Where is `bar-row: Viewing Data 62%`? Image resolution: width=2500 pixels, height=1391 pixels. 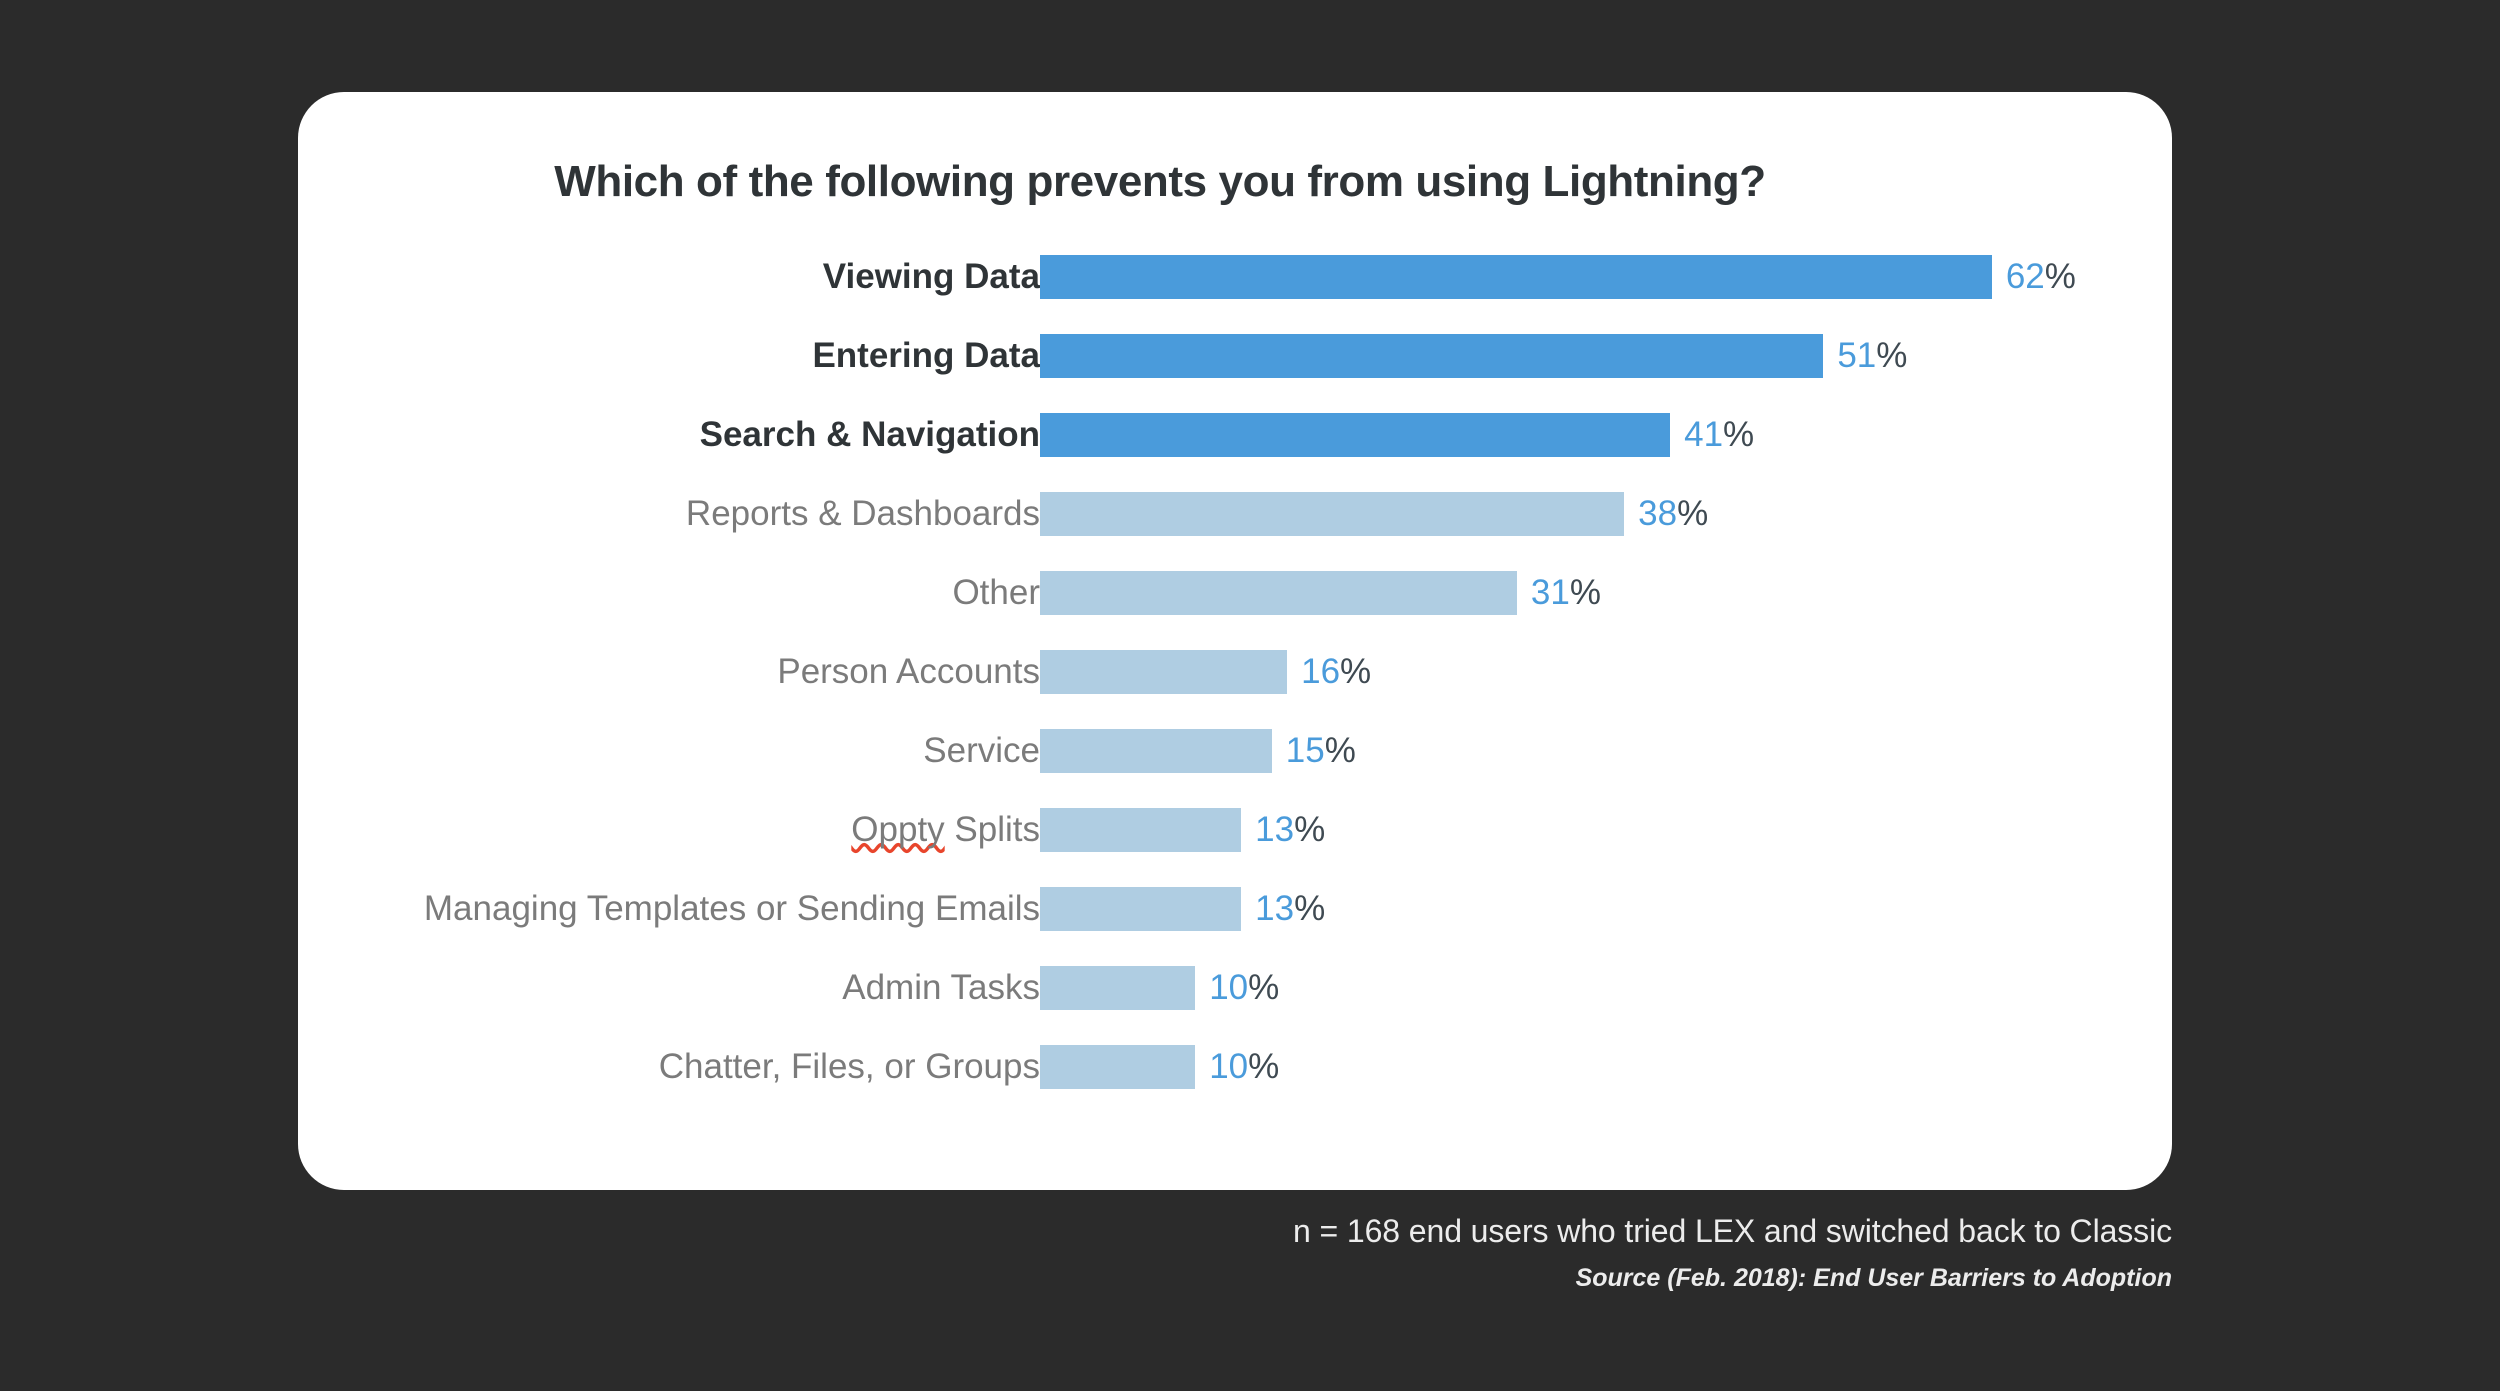
bar-row: Viewing Data 62% is located at coordinates (1235, 294).